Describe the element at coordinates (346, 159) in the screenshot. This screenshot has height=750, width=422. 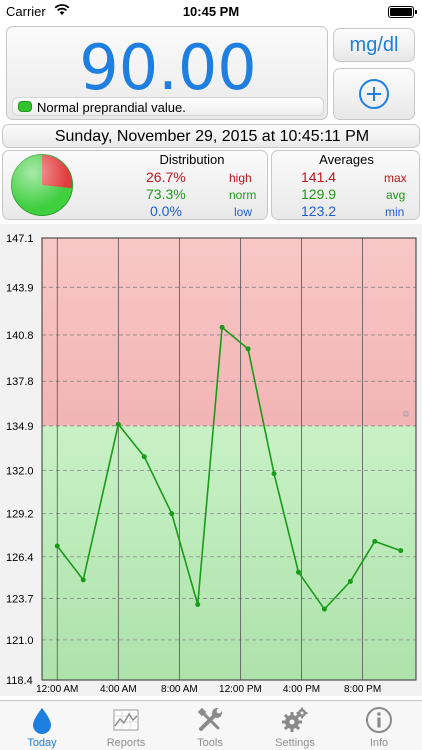
I see `averages-title: Averages` at that location.